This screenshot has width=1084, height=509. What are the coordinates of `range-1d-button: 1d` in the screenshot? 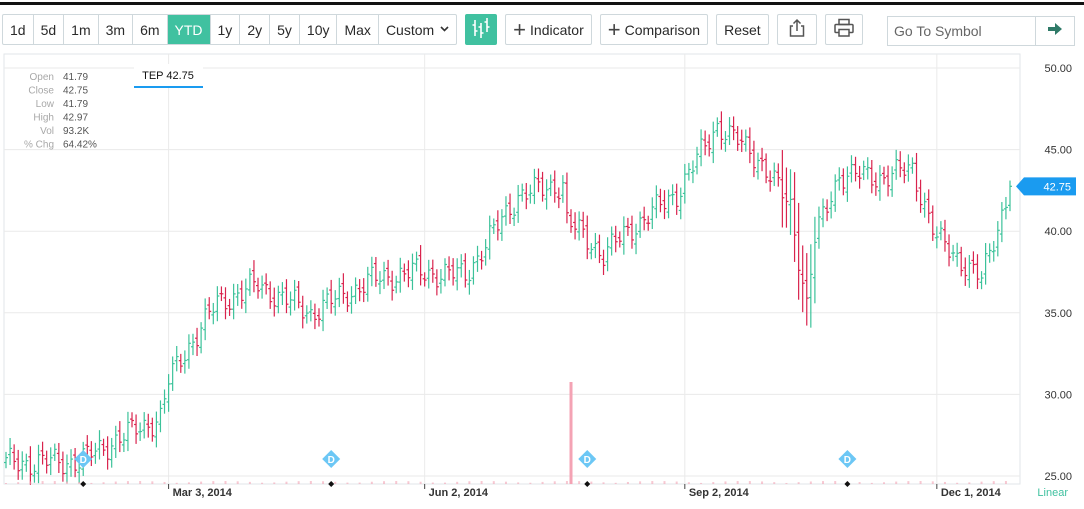 It's located at (18, 29).